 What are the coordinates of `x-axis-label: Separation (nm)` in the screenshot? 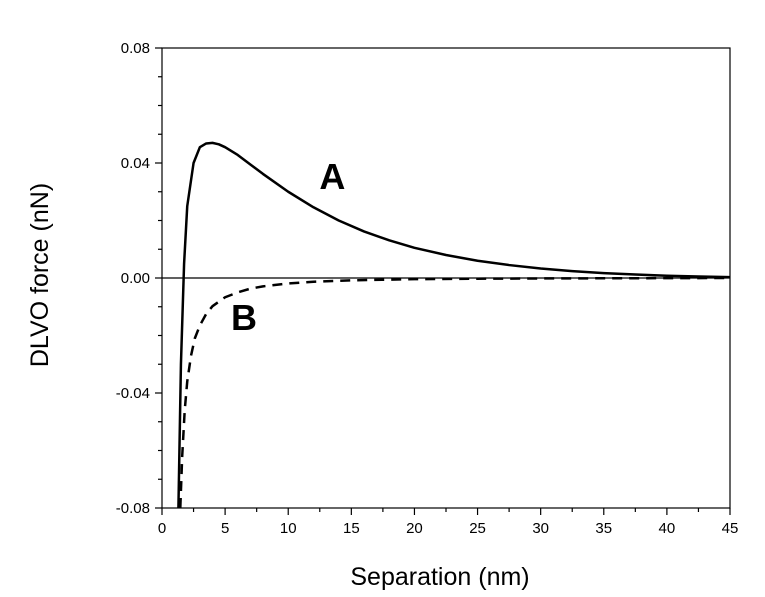 It's located at (439, 577).